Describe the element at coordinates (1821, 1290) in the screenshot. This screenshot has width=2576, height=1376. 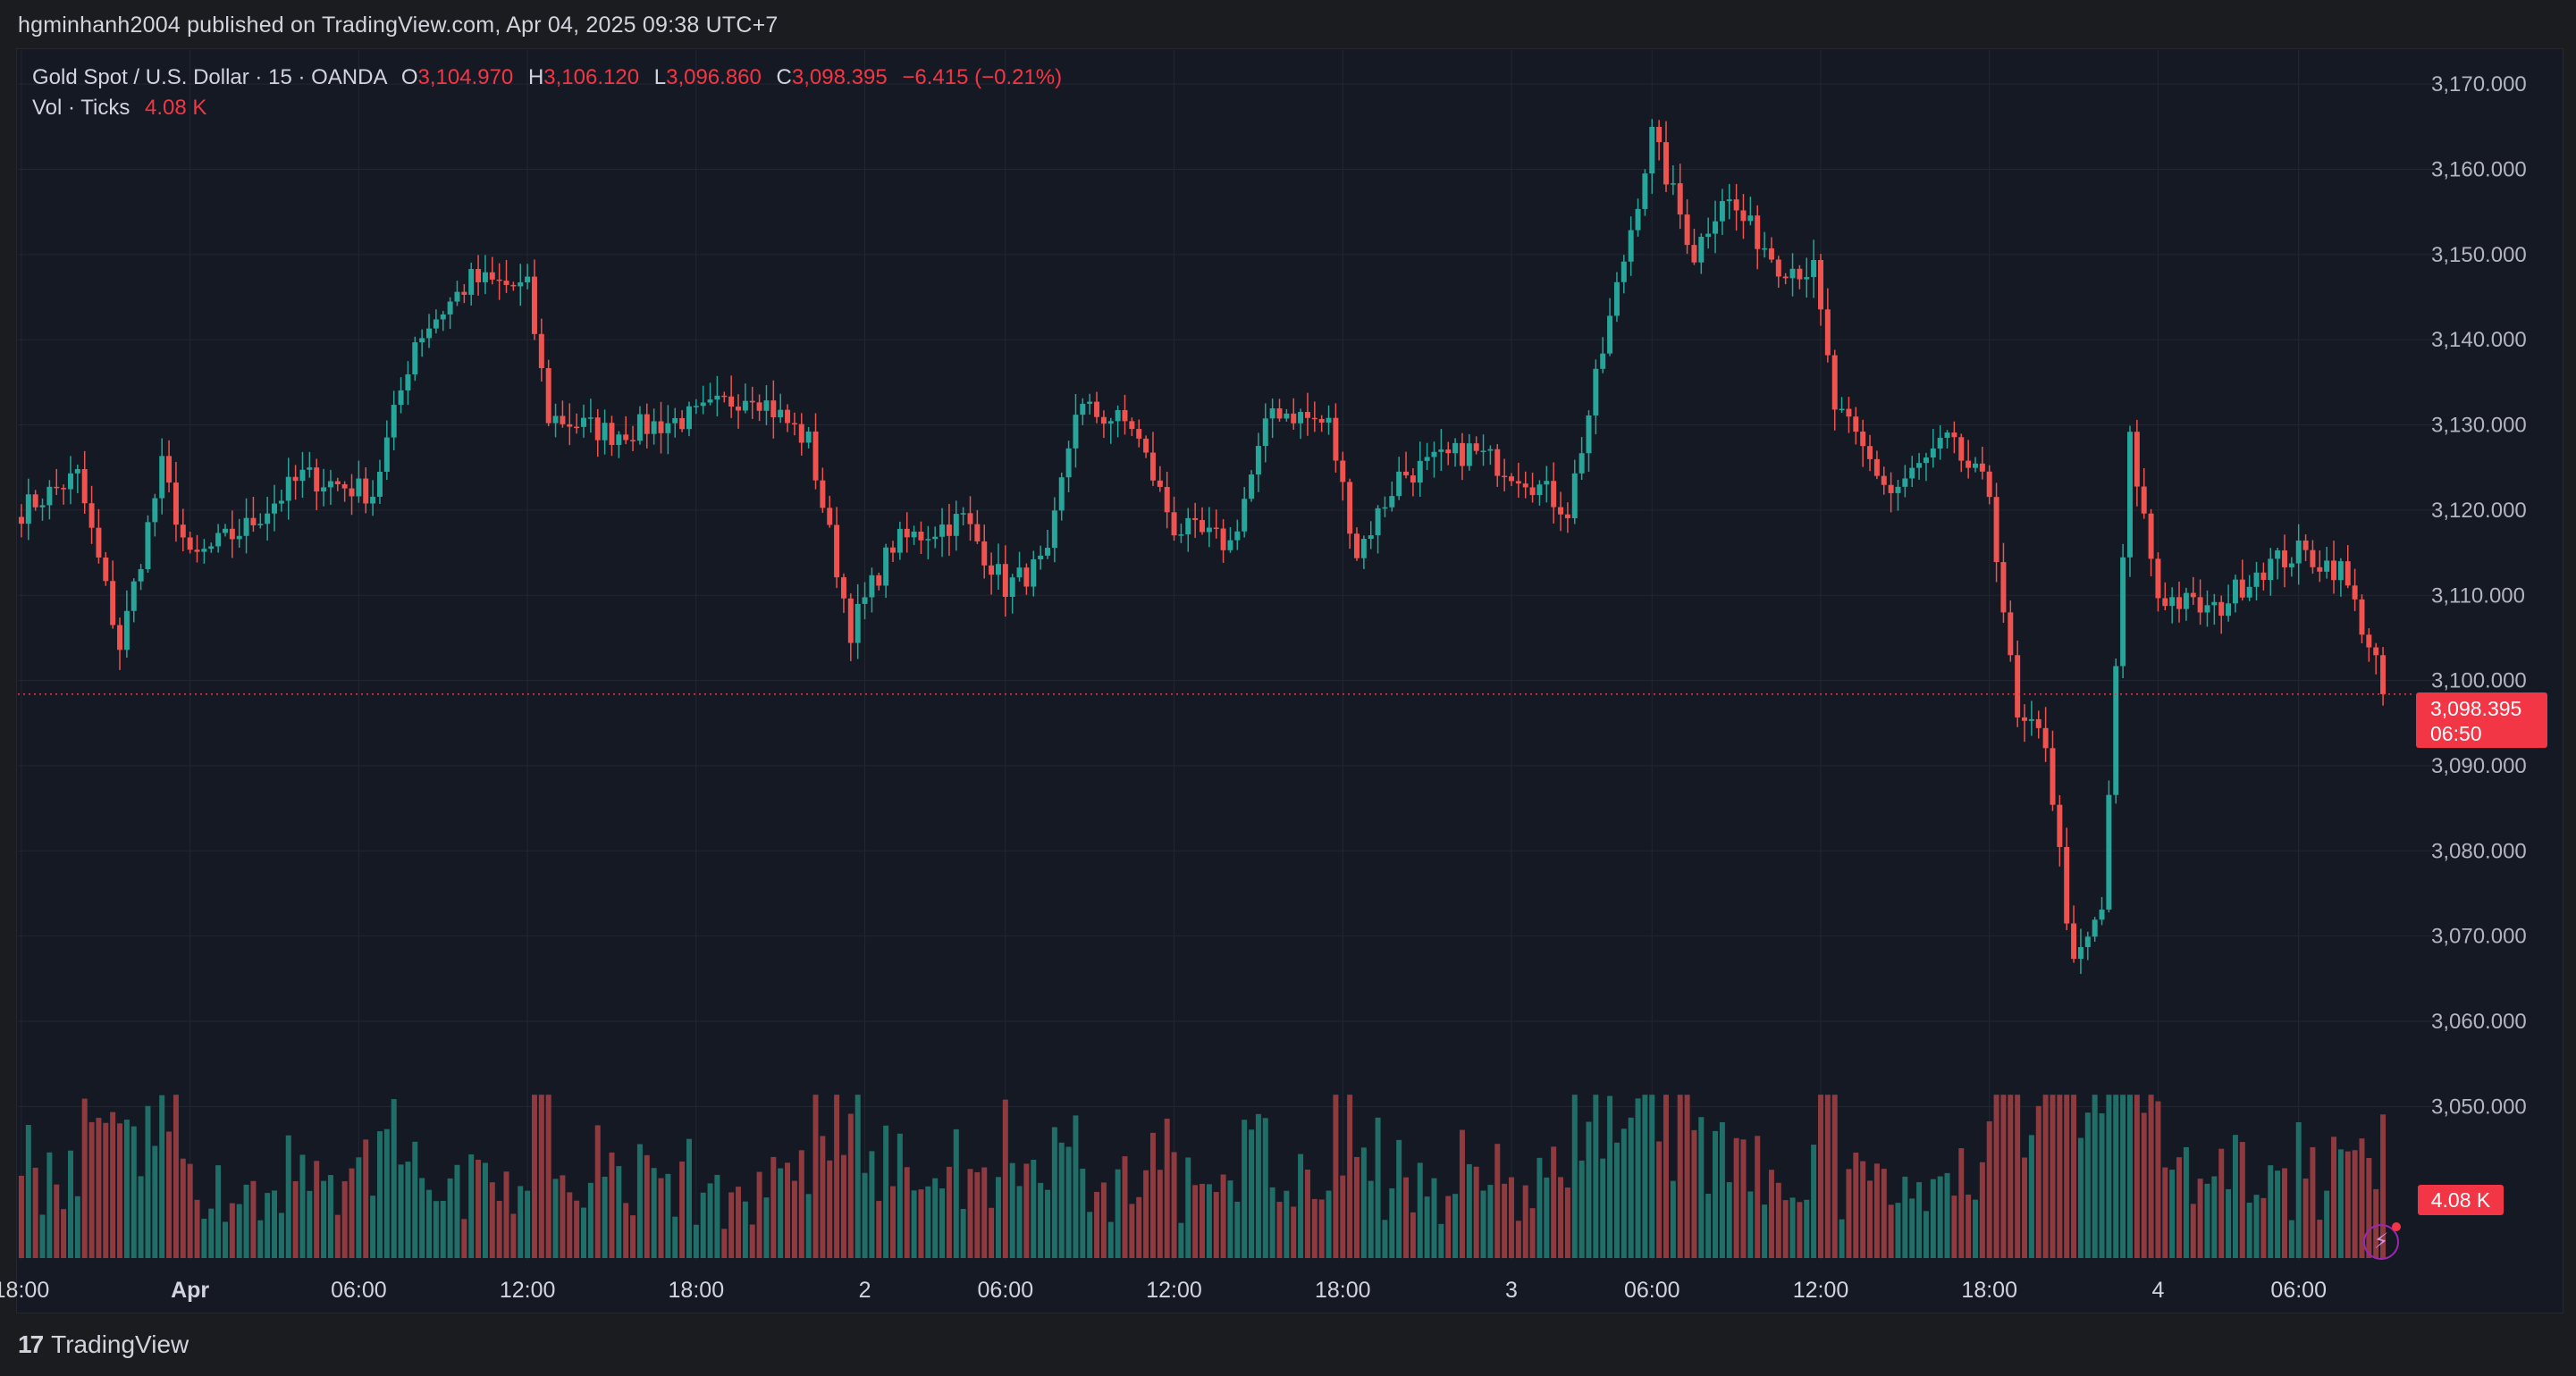
I see `x-tick-label: 12:00` at that location.